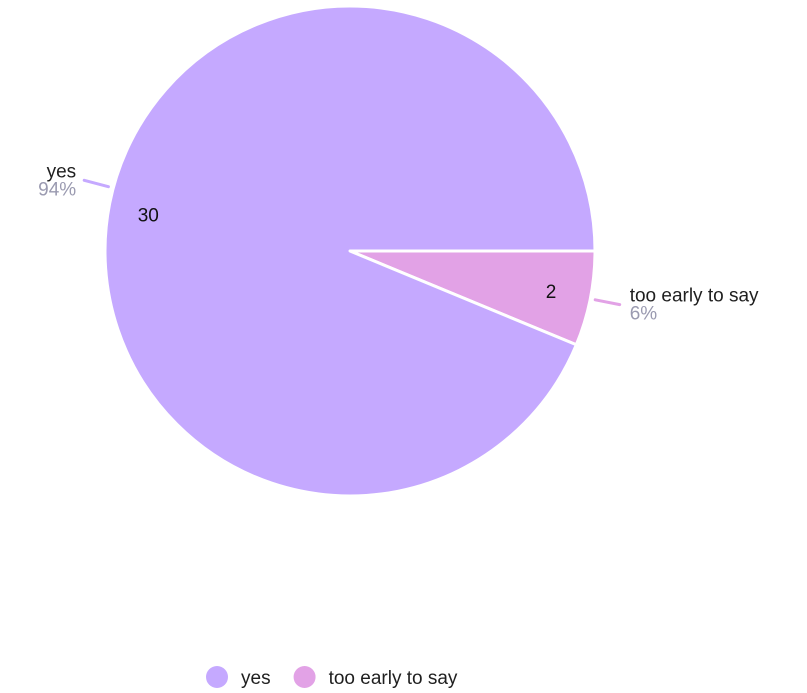 This screenshot has width=807, height=693. Describe the element at coordinates (62, 171) in the screenshot. I see `category-label-yes: yes` at that location.